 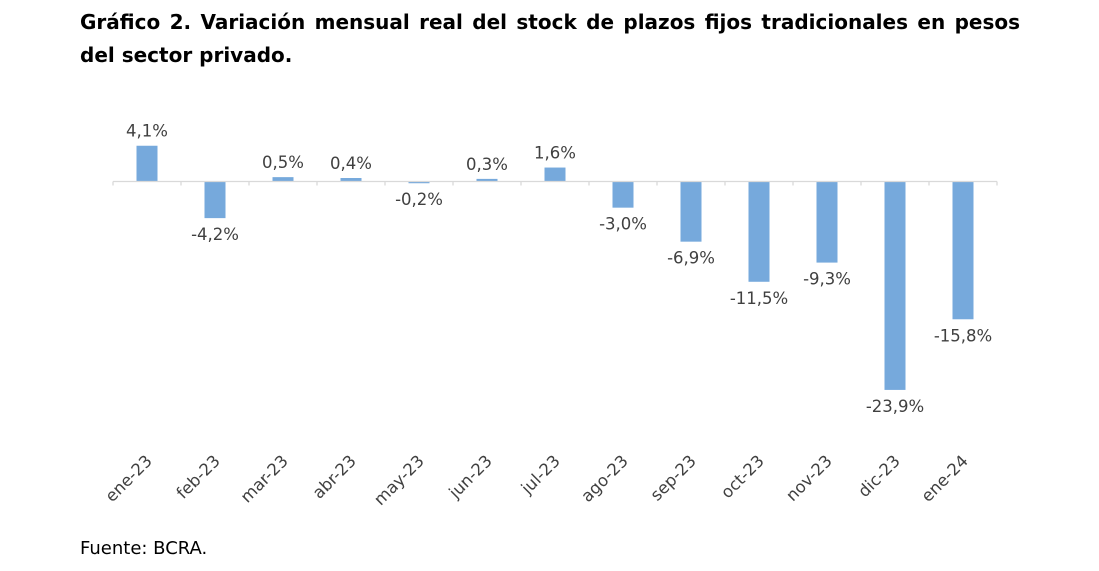 I want to click on x-tick-ene-23: ene-23, so click(x=129, y=478).